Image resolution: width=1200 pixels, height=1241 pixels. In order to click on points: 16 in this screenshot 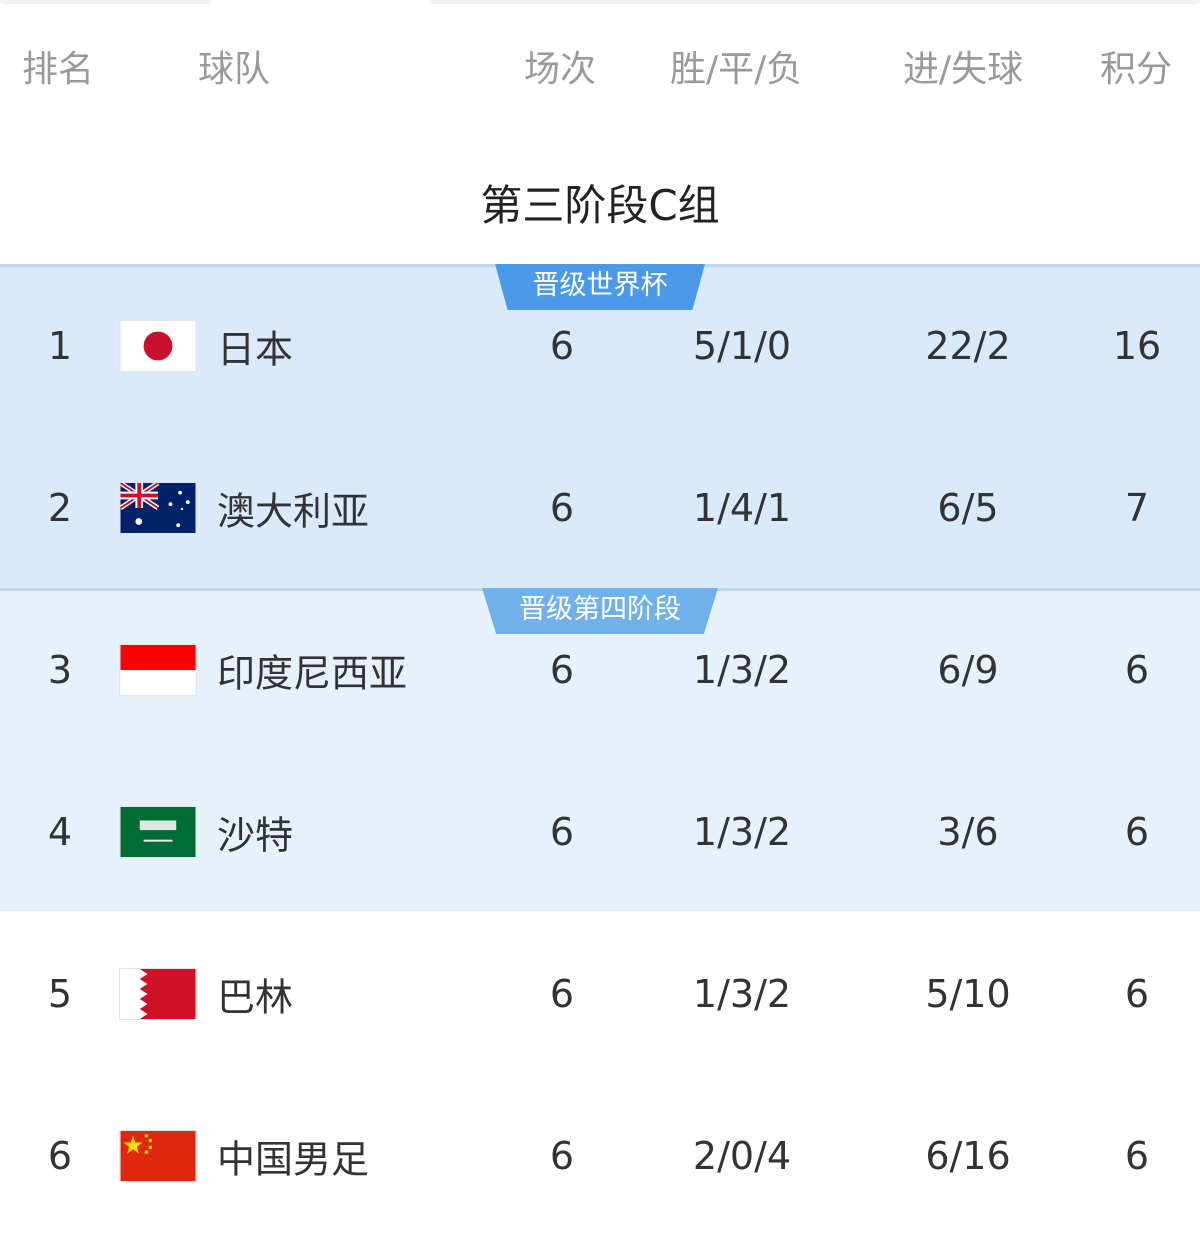, I will do `click(1137, 346)`.